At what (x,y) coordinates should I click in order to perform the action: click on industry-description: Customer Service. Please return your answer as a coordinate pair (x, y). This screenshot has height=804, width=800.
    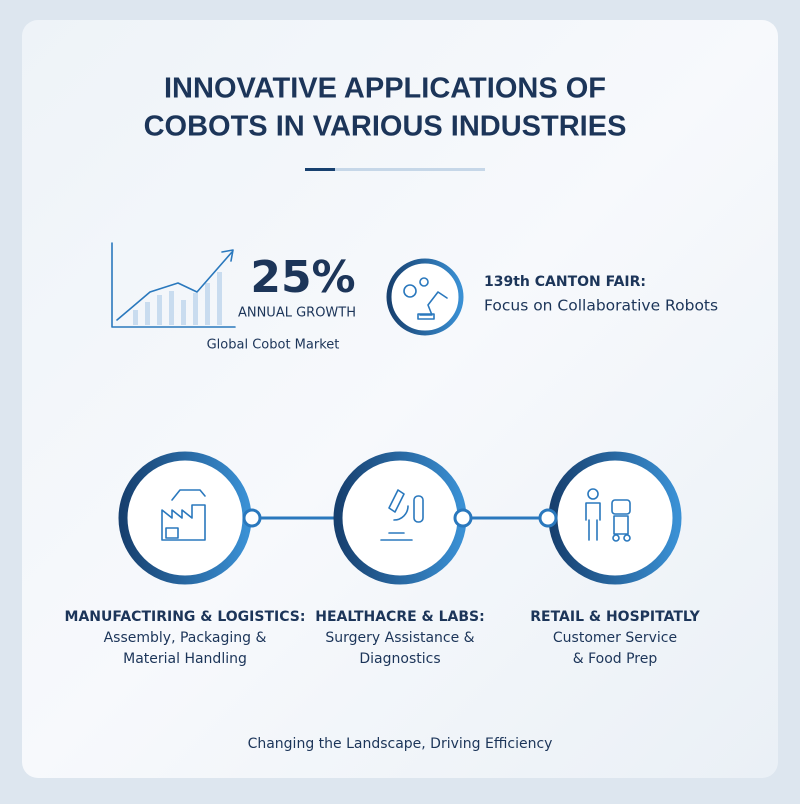
    Looking at the image, I should click on (615, 638).